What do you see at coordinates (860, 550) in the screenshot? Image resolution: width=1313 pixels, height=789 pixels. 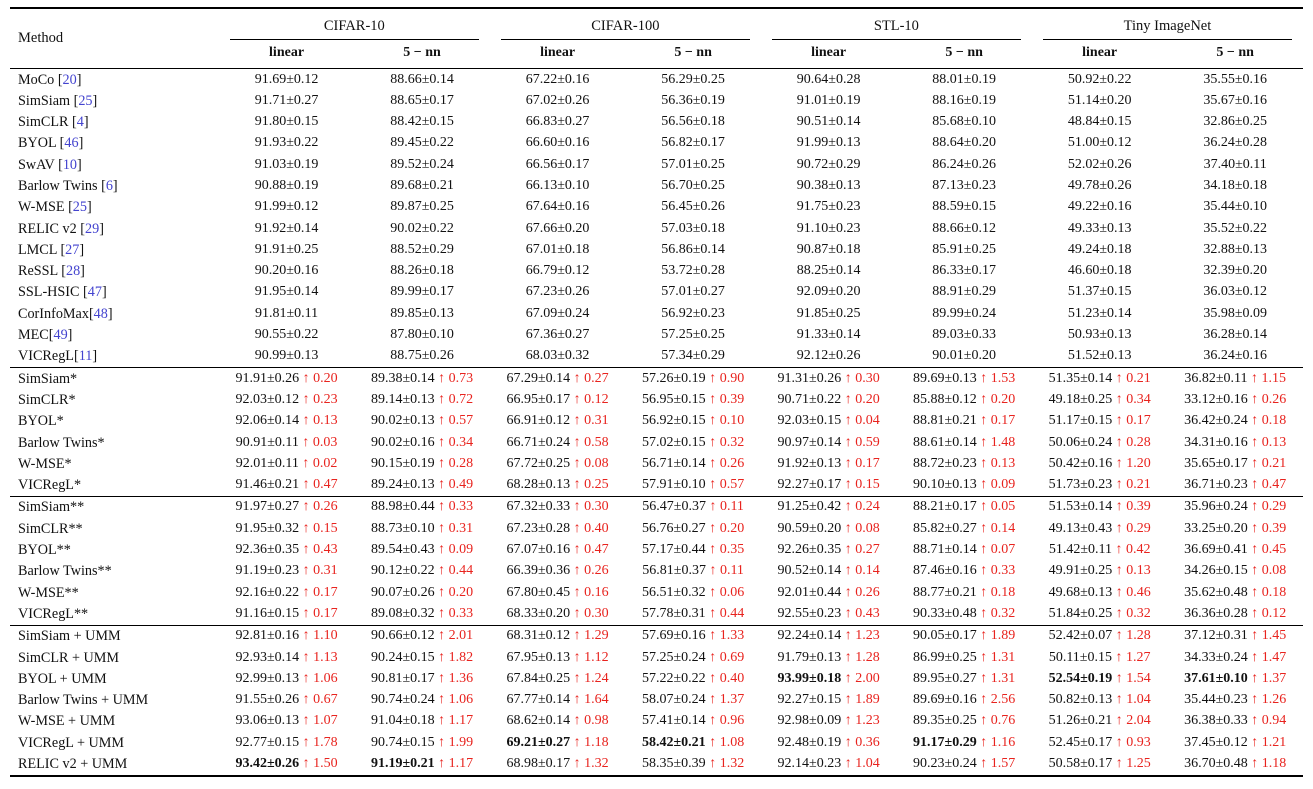 I see `improvement-delta: ↑ 0.27` at bounding box center [860, 550].